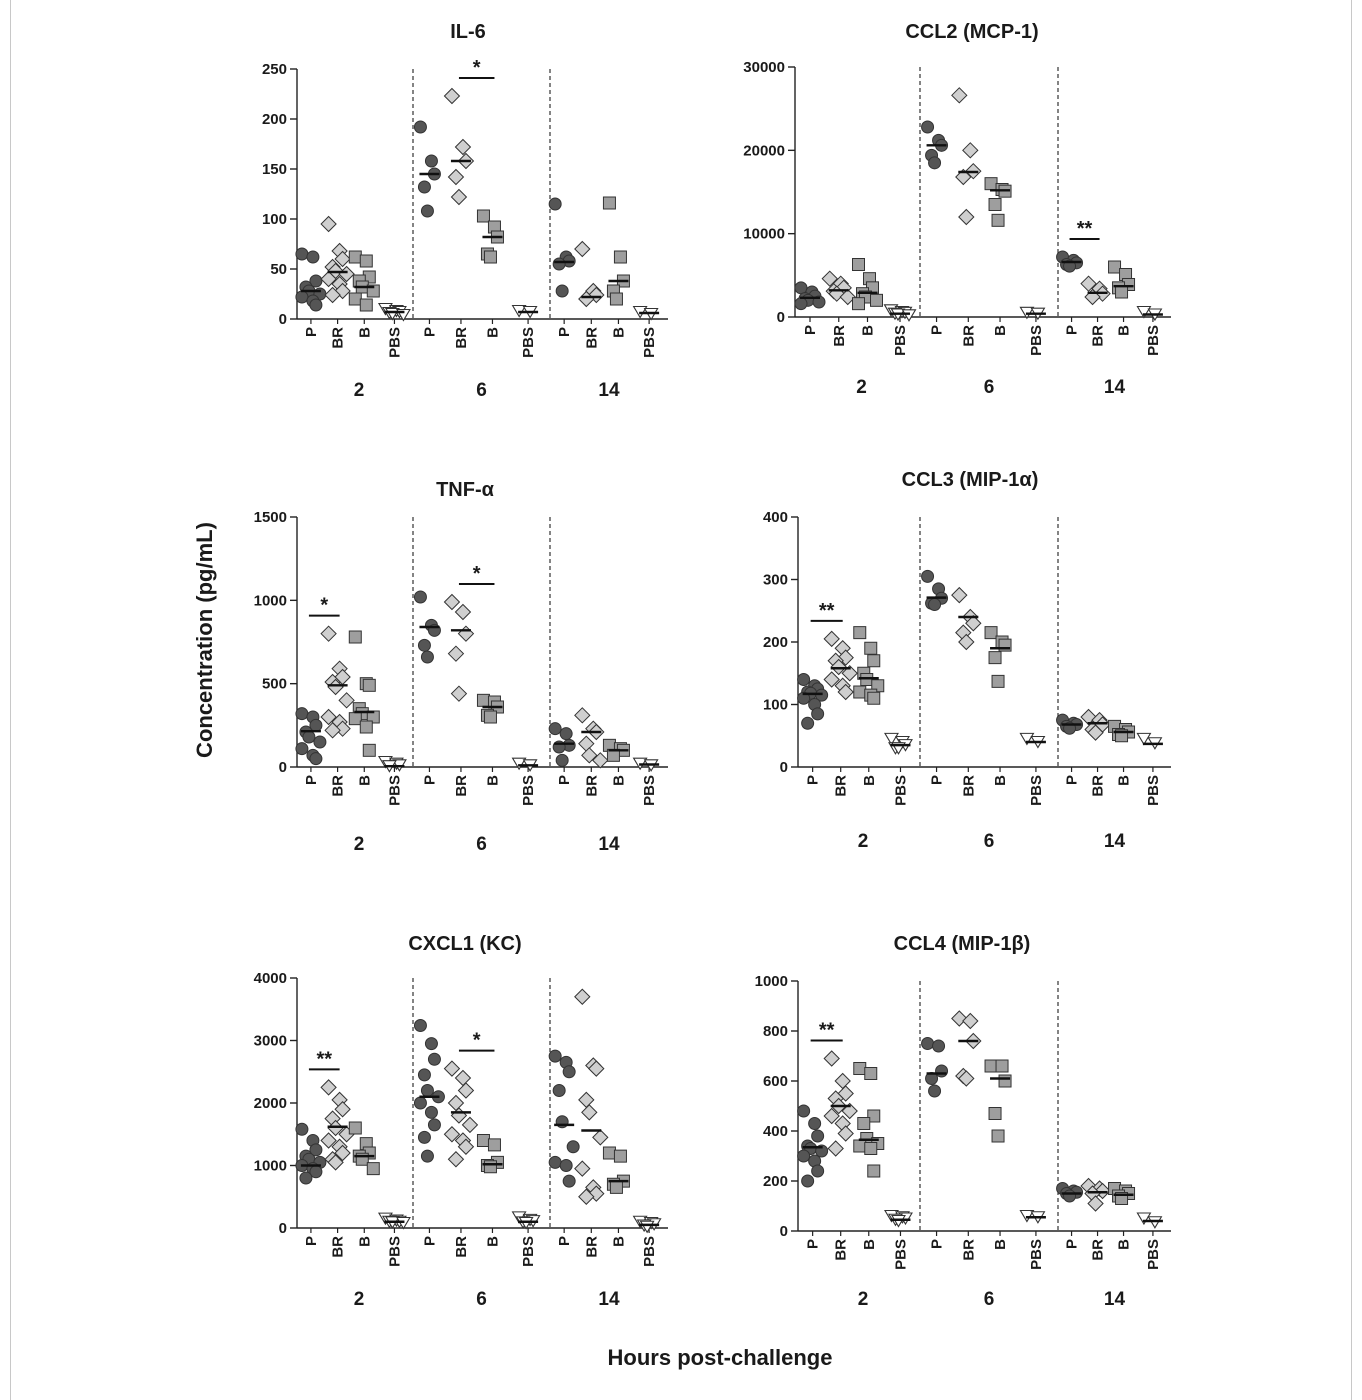 The image size is (1362, 1400). I want to click on timepoint-label: 2, so click(359, 844).